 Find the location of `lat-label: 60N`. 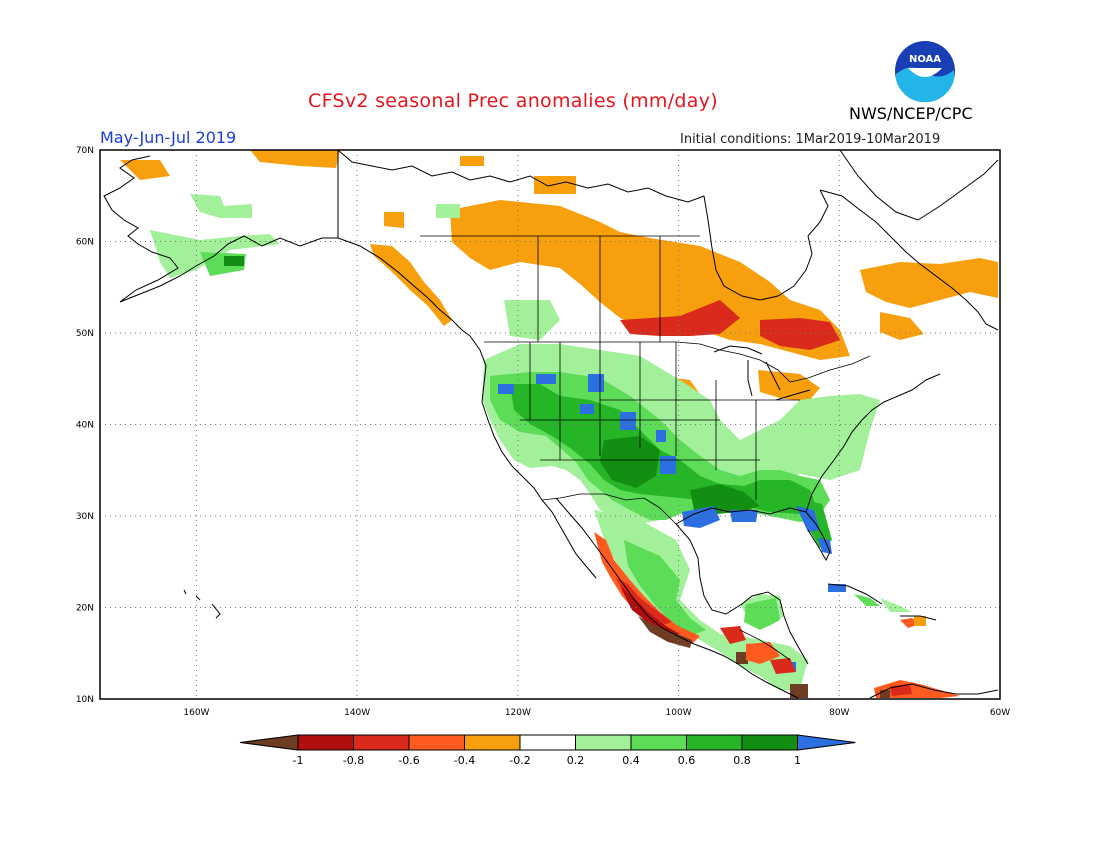

lat-label: 60N is located at coordinates (85, 243).